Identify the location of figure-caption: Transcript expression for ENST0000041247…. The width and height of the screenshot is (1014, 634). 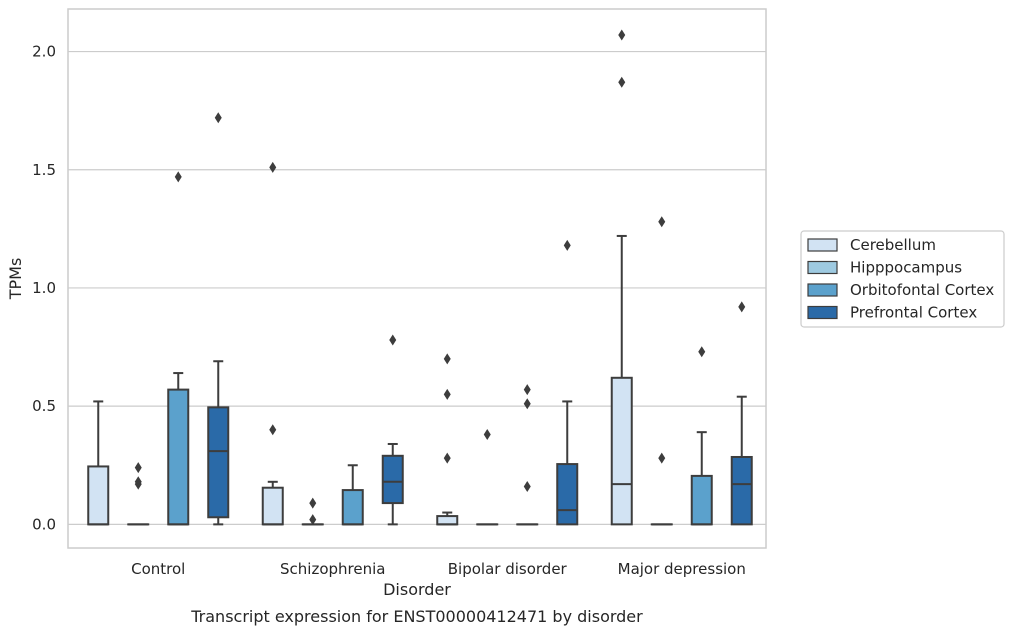
(416, 616).